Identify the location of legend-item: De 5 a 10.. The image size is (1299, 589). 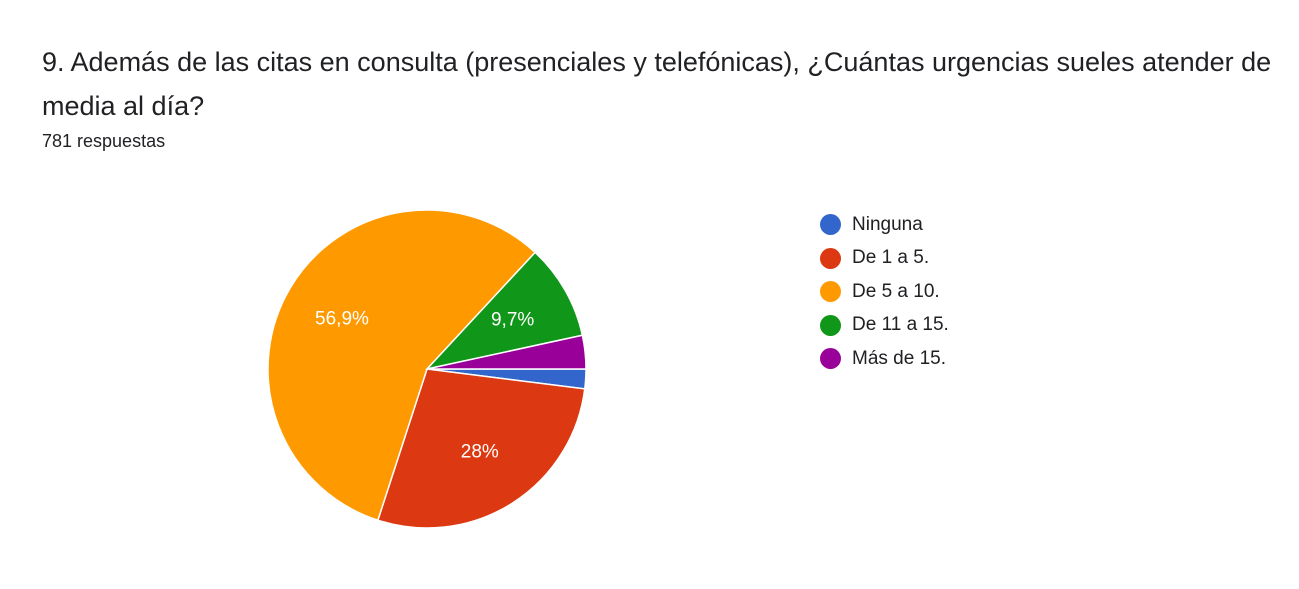
(884, 292).